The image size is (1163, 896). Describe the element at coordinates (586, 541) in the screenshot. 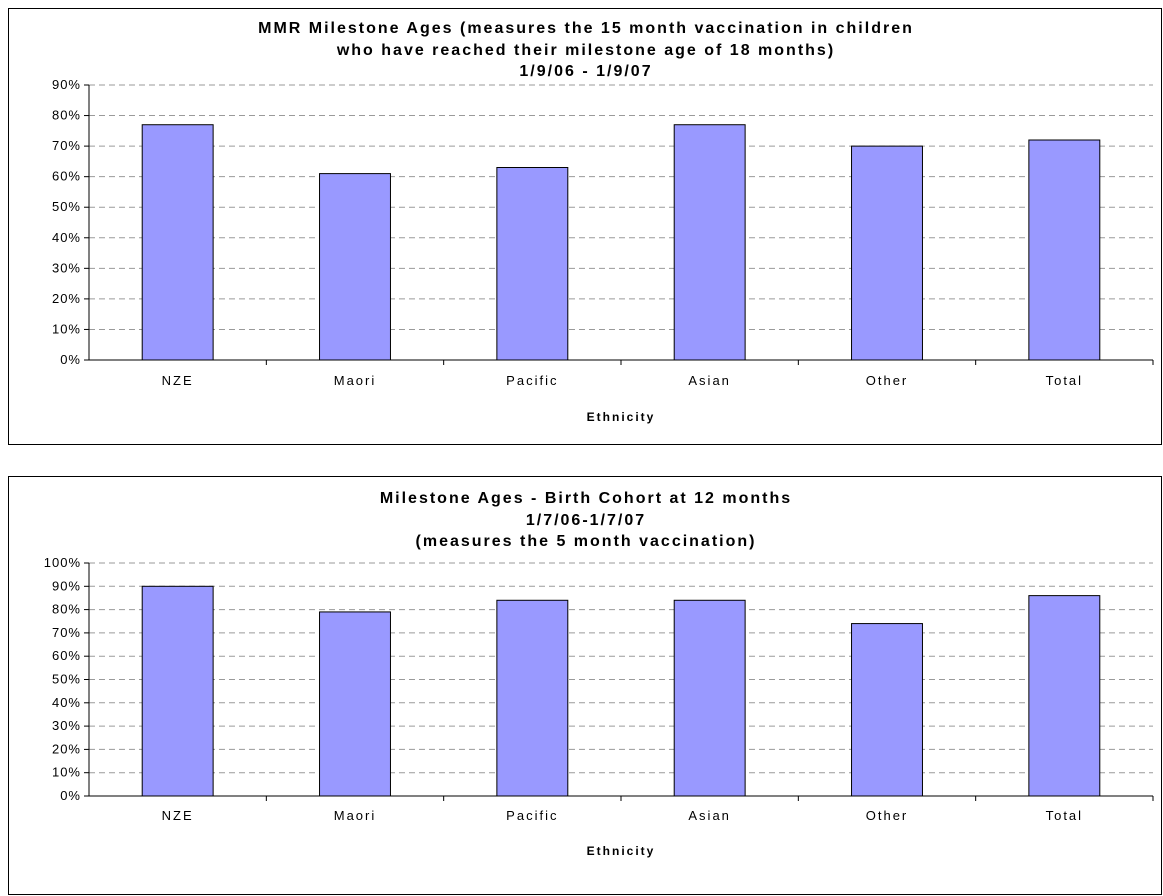

I see `chart-title-line: (measures the 5 month vaccination)` at that location.